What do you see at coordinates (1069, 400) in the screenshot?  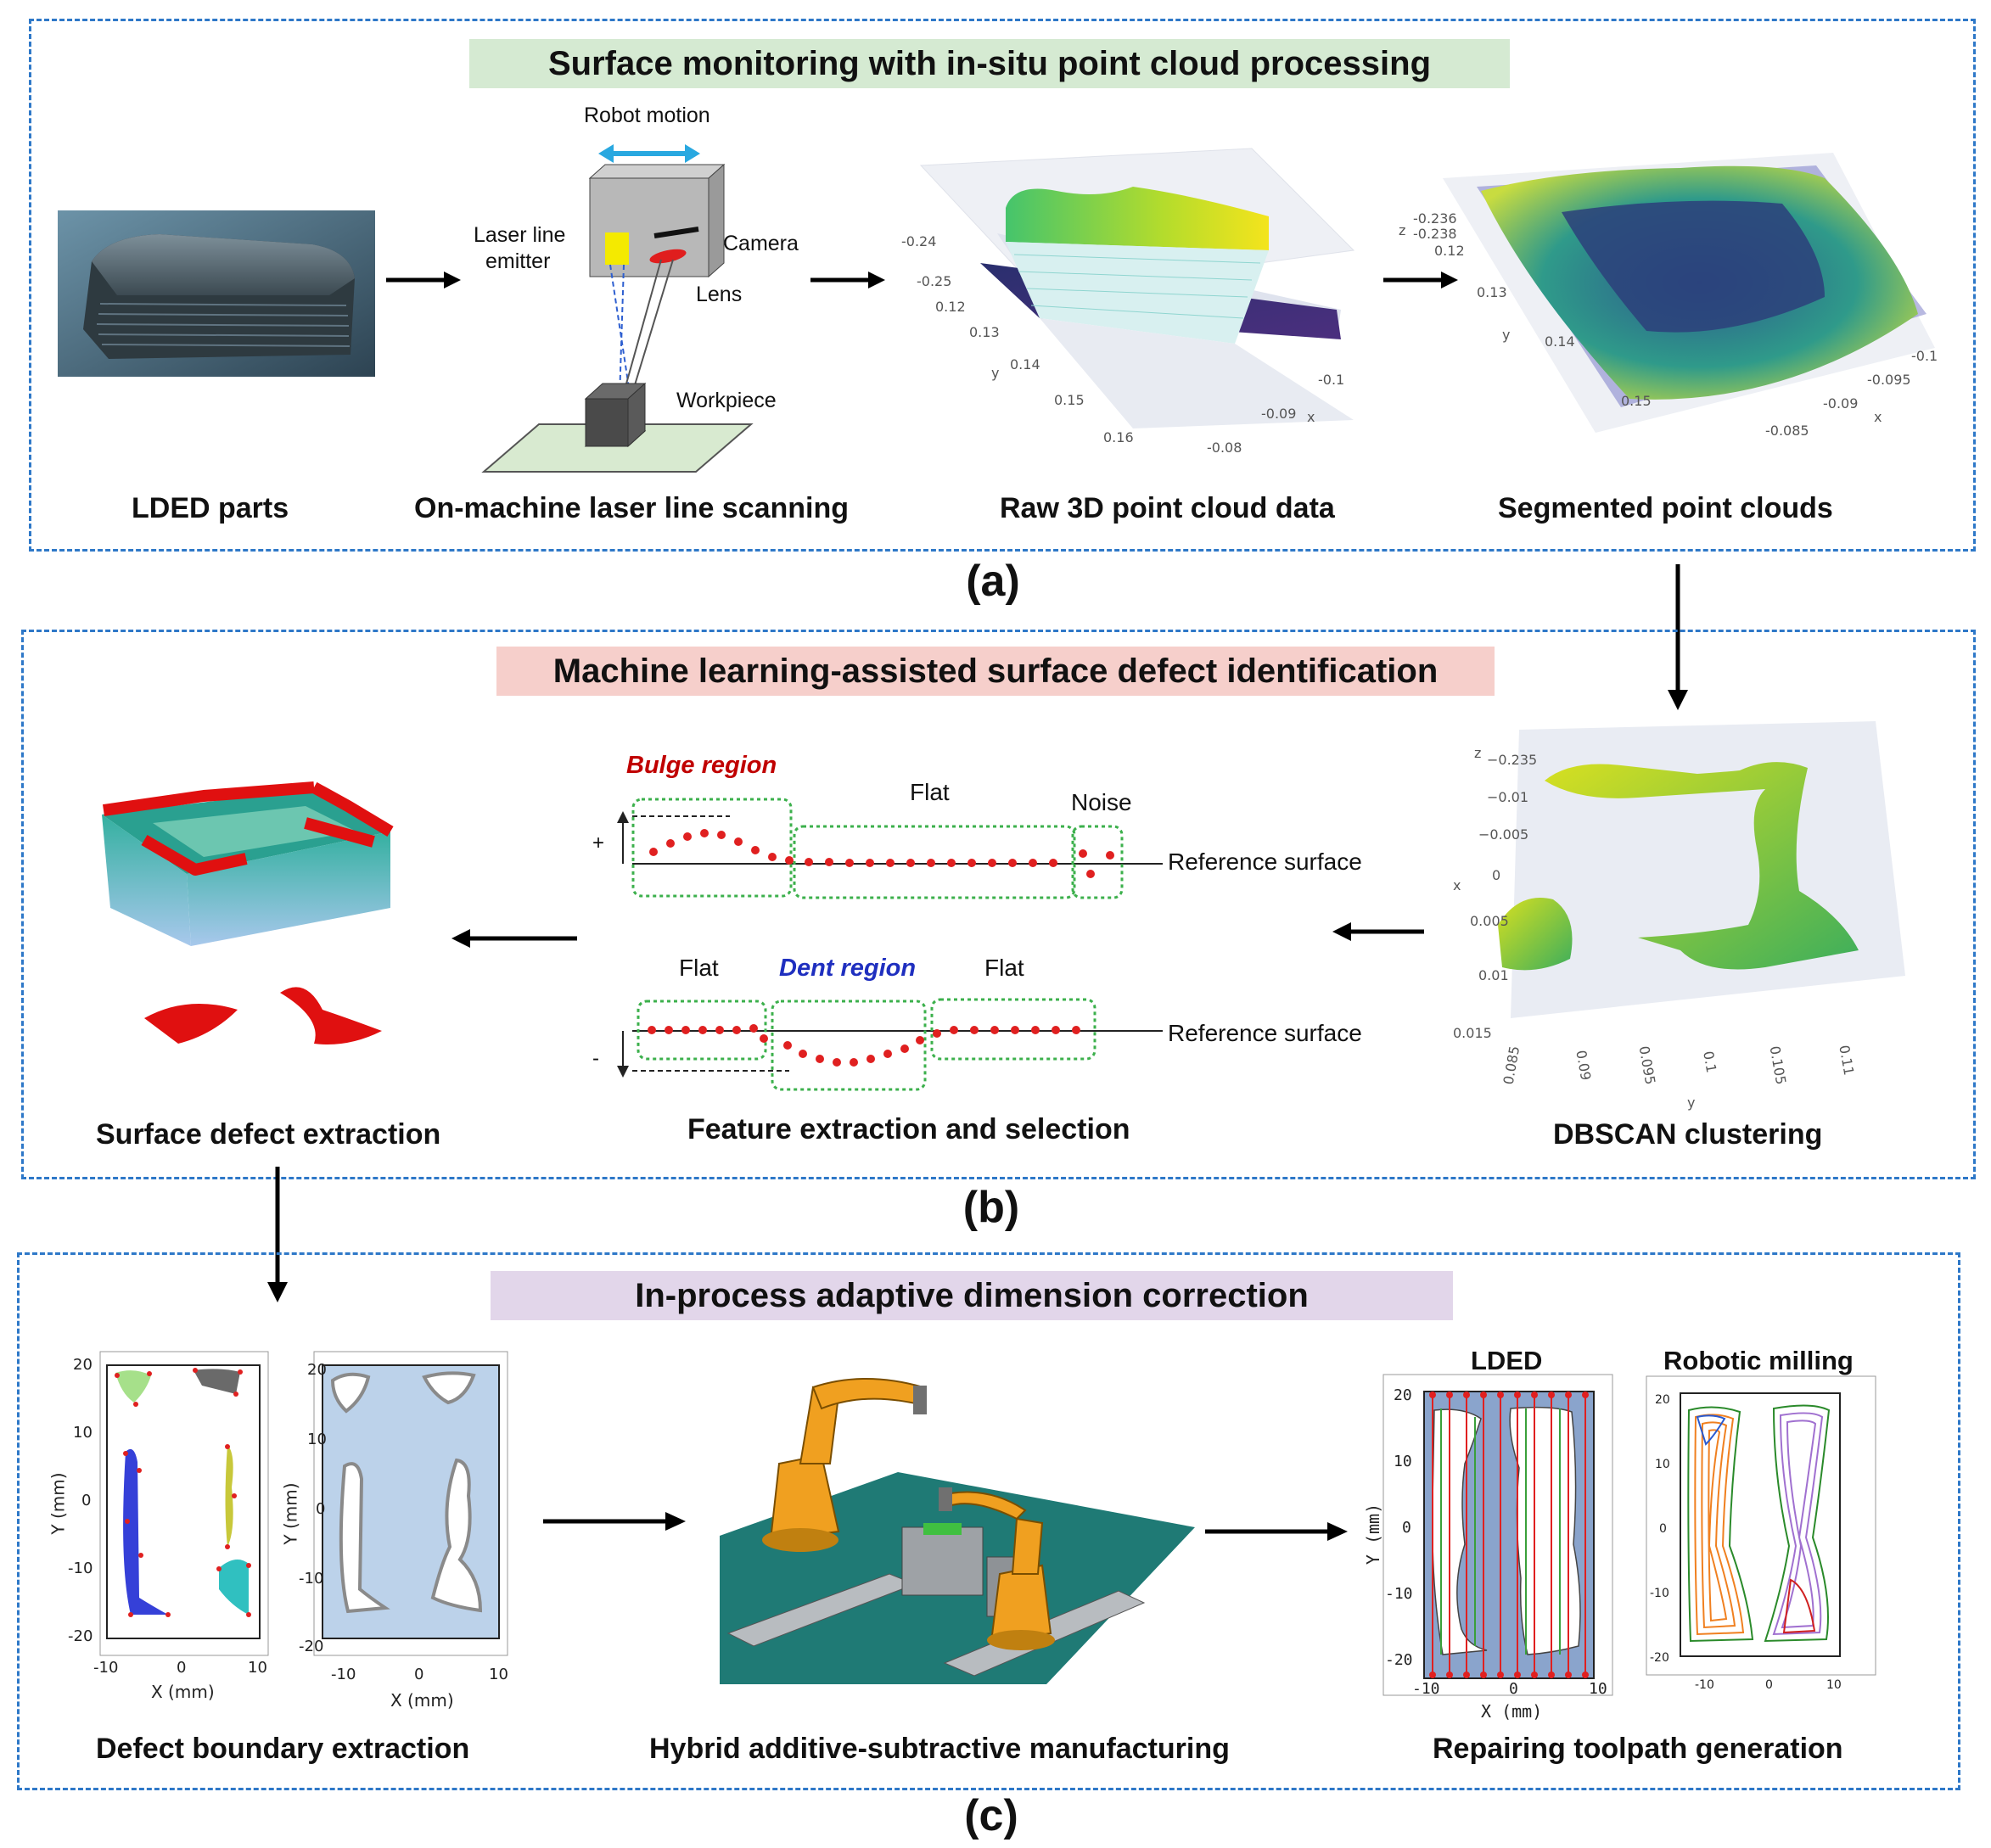 I see `raw-y-tick-4: 0.15` at bounding box center [1069, 400].